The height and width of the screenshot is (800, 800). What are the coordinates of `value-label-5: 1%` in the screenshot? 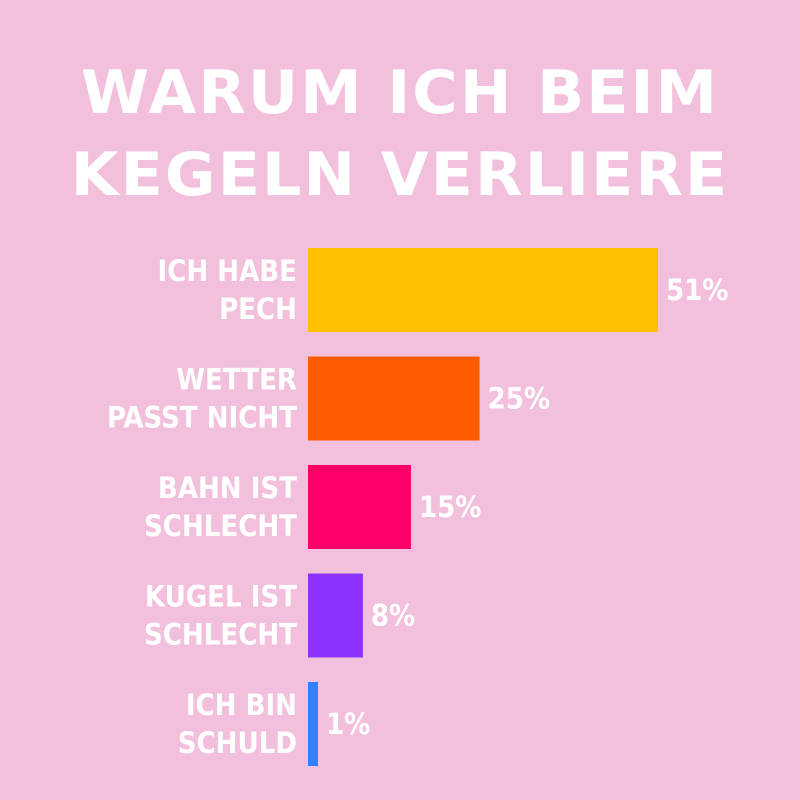 It's located at (348, 724).